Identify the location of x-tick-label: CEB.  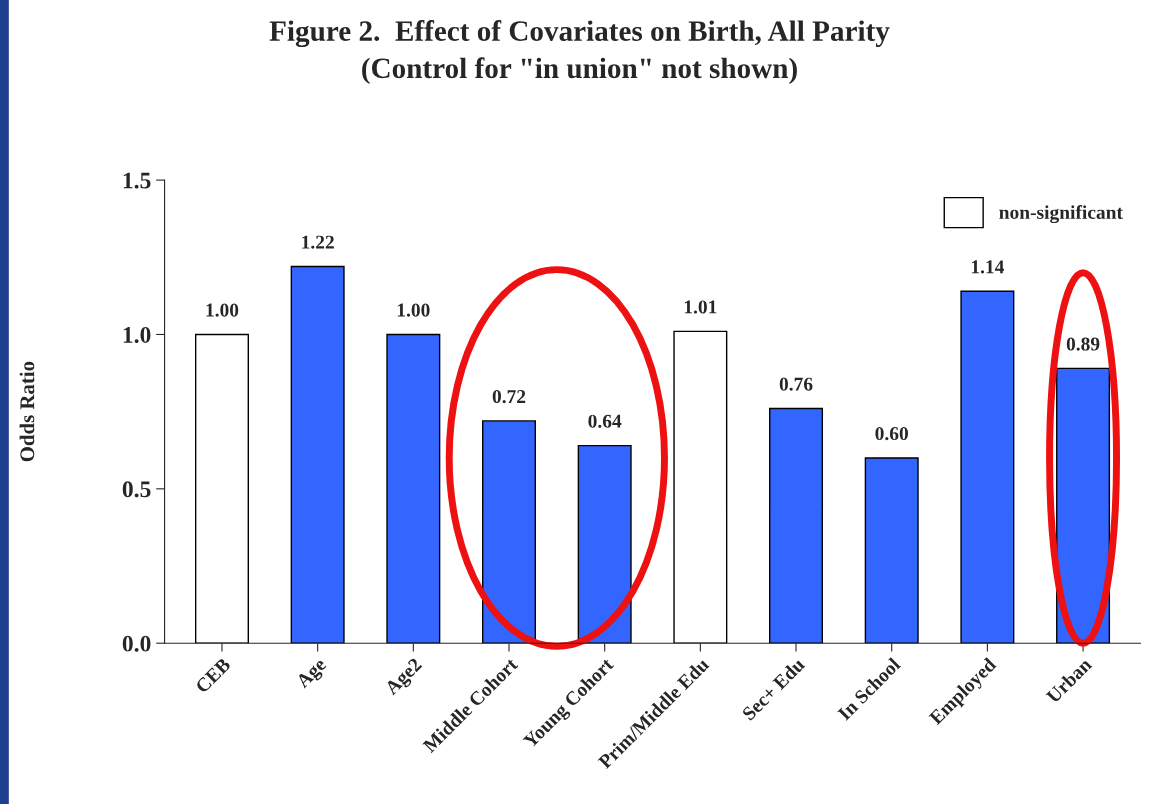
(213, 675).